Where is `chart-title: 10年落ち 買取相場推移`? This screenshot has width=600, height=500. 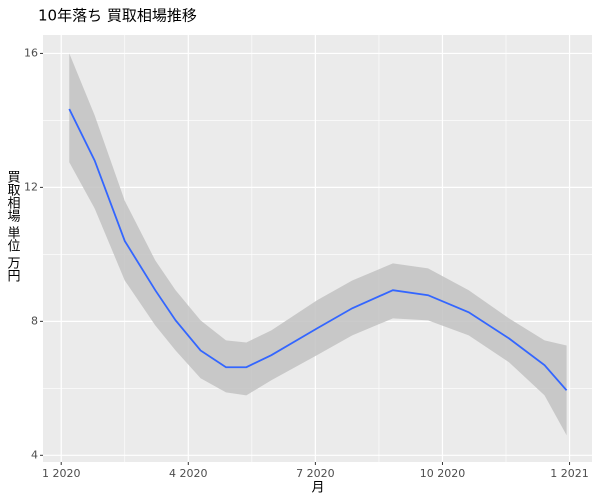 chart-title: 10年落ち 買取相場推移 is located at coordinates (117, 16).